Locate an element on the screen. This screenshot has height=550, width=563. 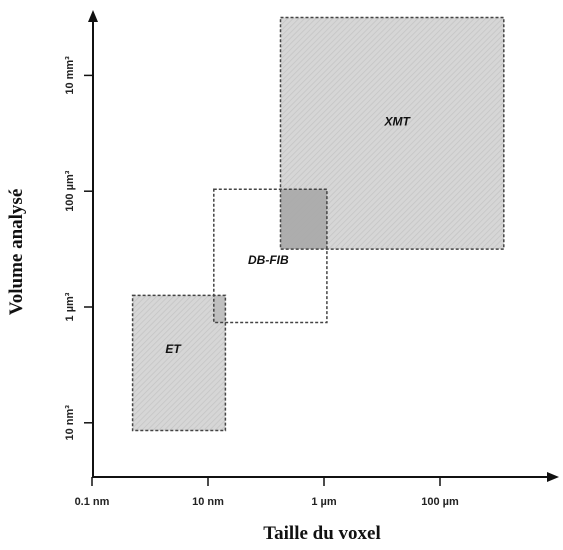
et-region-border is located at coordinates (179, 363).